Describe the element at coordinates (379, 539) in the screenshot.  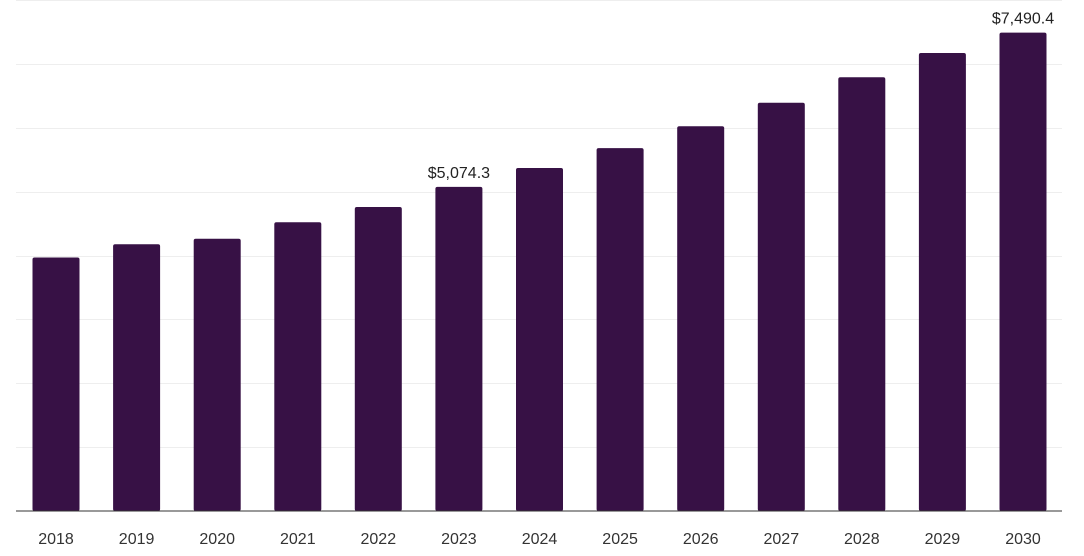
I see `x-tick-label-2022: 2022` at that location.